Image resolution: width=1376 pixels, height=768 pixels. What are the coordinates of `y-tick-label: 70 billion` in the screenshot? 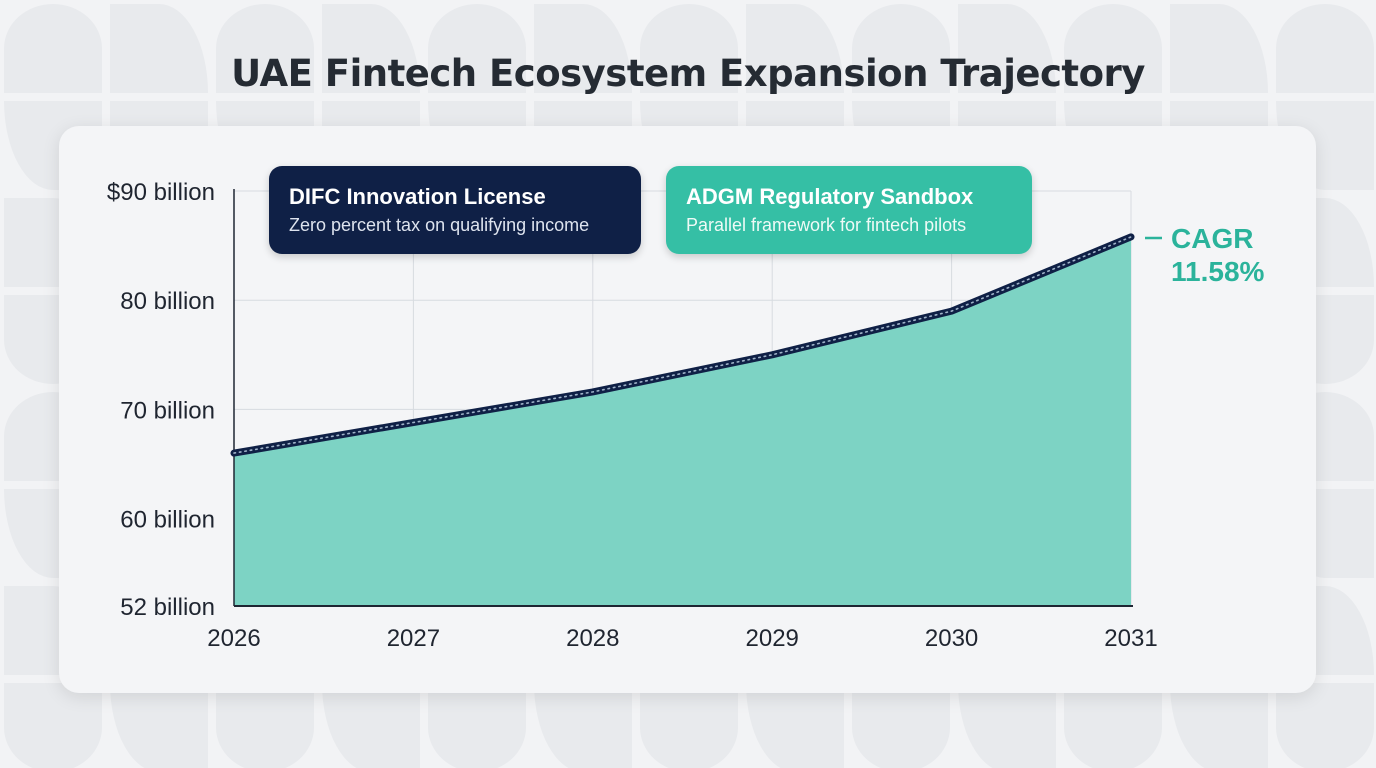 It's located at (167, 410).